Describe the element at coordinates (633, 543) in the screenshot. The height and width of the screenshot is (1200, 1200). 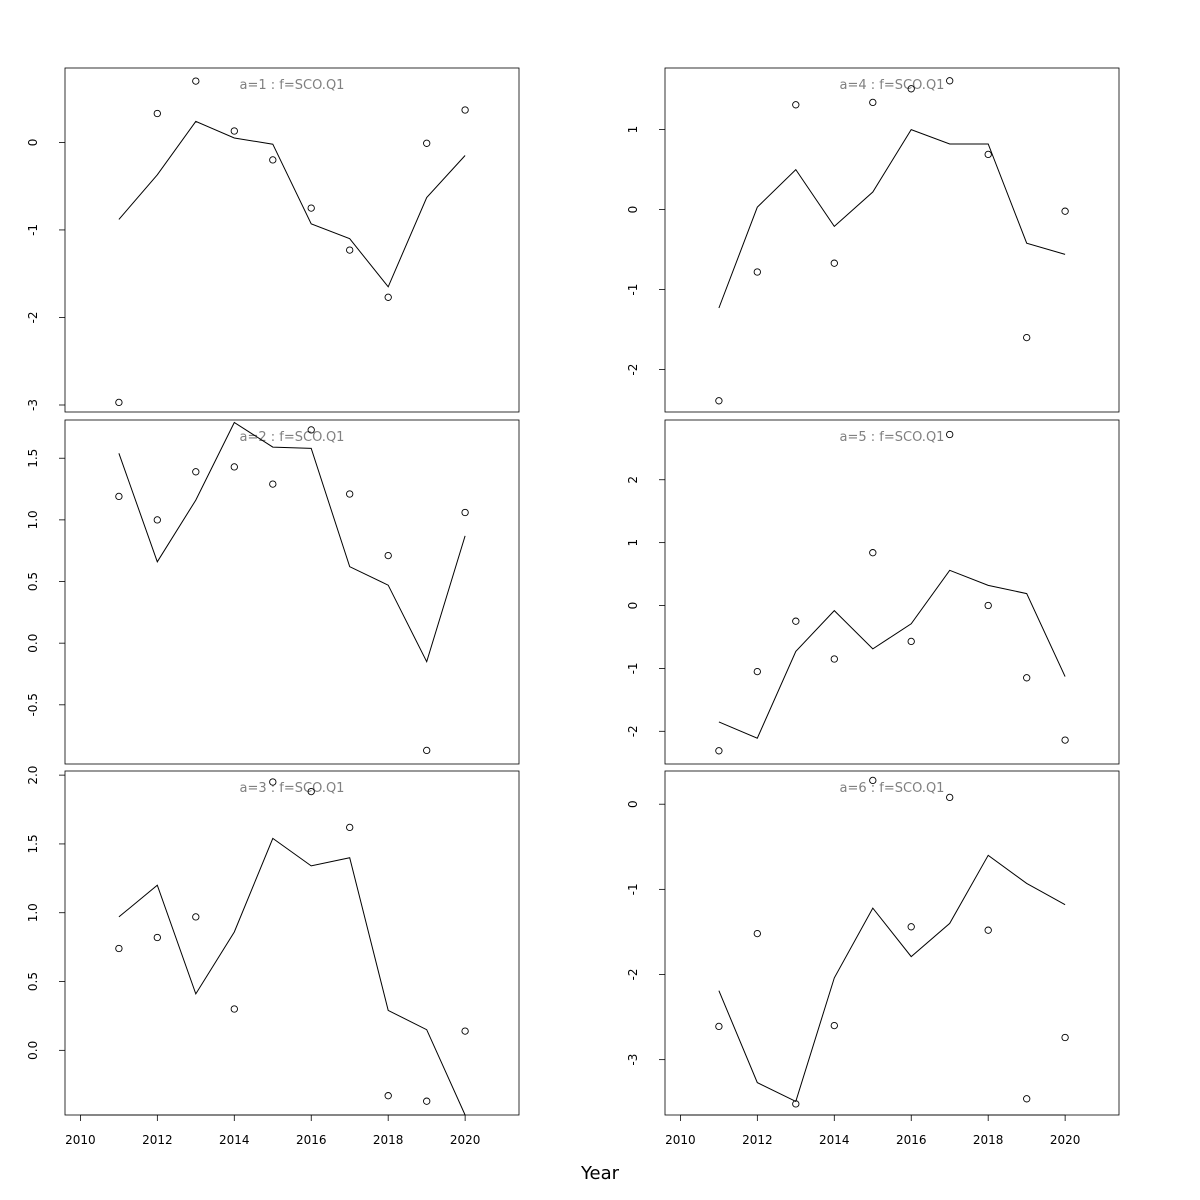
I see `y-tick-label: 1` at that location.